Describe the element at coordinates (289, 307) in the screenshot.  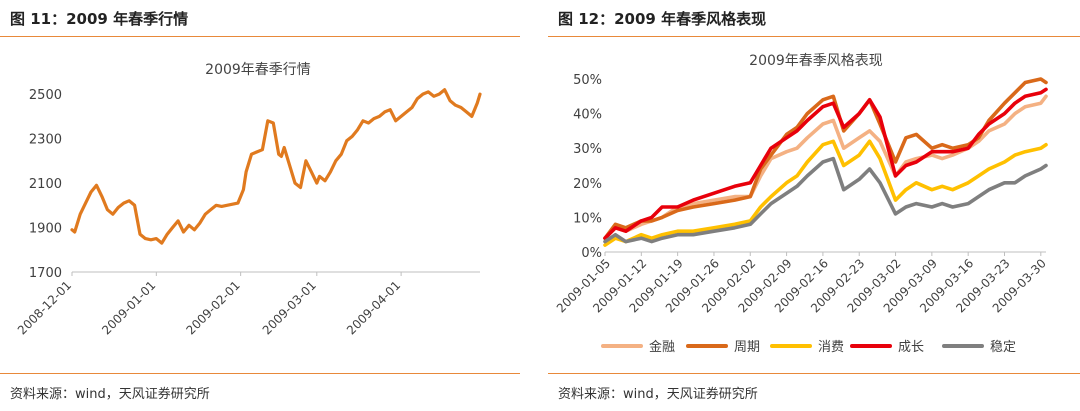
I see `x-tick-label: 2009-03-01` at that location.